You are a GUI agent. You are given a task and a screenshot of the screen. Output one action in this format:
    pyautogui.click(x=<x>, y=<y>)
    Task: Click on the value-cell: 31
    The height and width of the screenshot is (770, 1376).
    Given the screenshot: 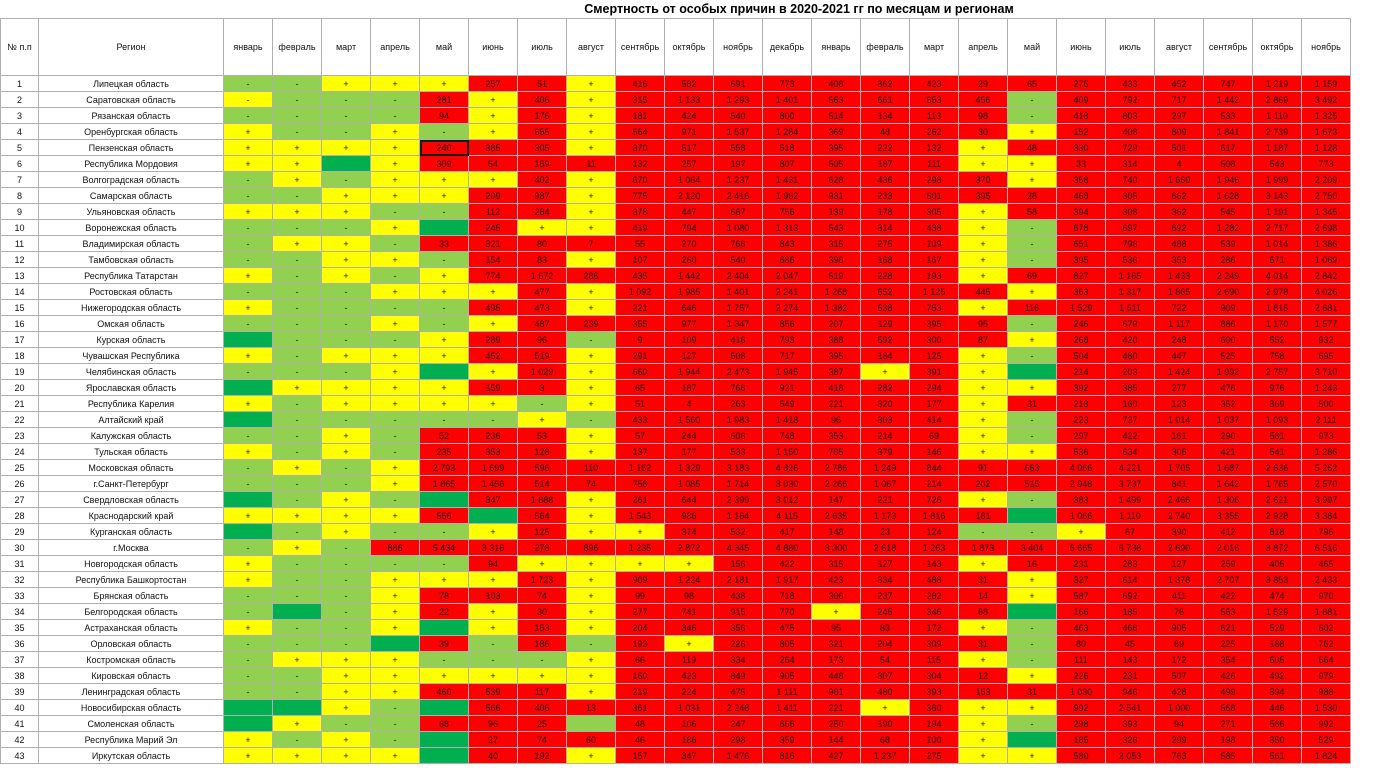 What is the action you would take?
    pyautogui.click(x=983, y=643)
    